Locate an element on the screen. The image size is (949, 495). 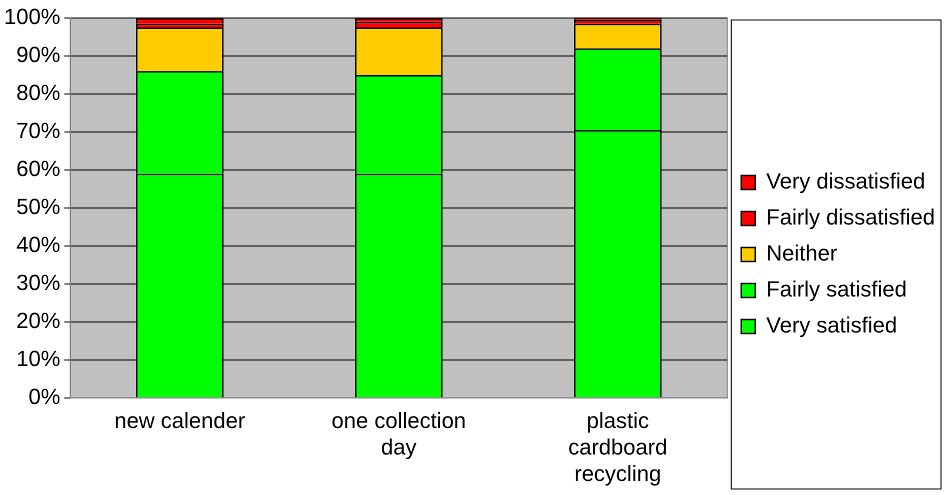
x-tick-label: one collection day is located at coordinates (399, 434).